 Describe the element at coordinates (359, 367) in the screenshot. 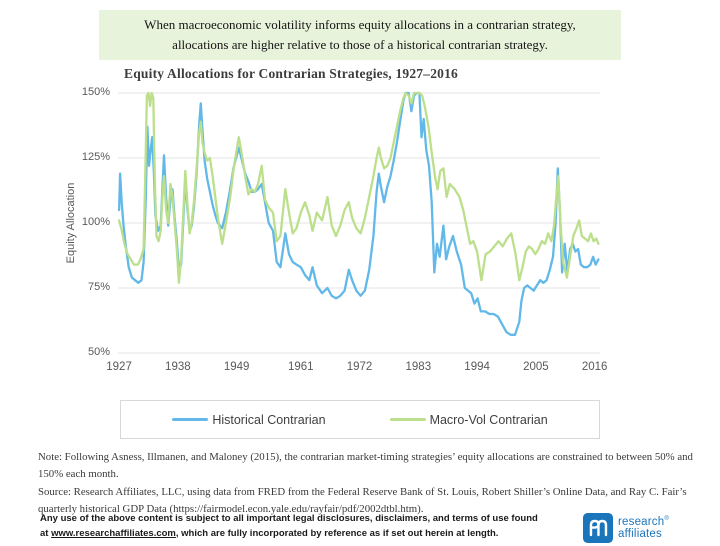

I see `x-tick-1972: 1972` at that location.